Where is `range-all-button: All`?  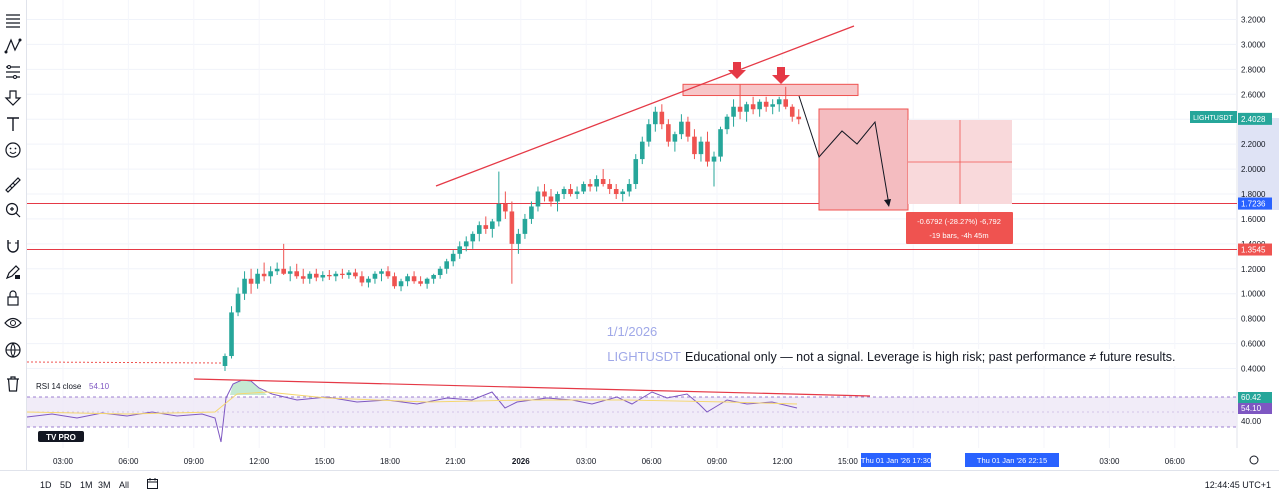
range-all-button: All is located at coordinates (124, 485).